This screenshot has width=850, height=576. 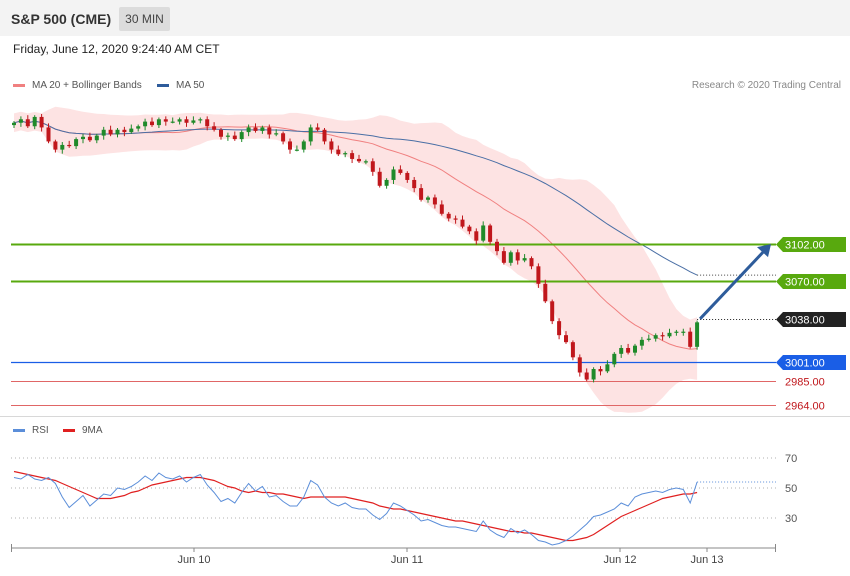 What do you see at coordinates (407, 560) in the screenshot?
I see `x-tick-label-1: Jun 11` at bounding box center [407, 560].